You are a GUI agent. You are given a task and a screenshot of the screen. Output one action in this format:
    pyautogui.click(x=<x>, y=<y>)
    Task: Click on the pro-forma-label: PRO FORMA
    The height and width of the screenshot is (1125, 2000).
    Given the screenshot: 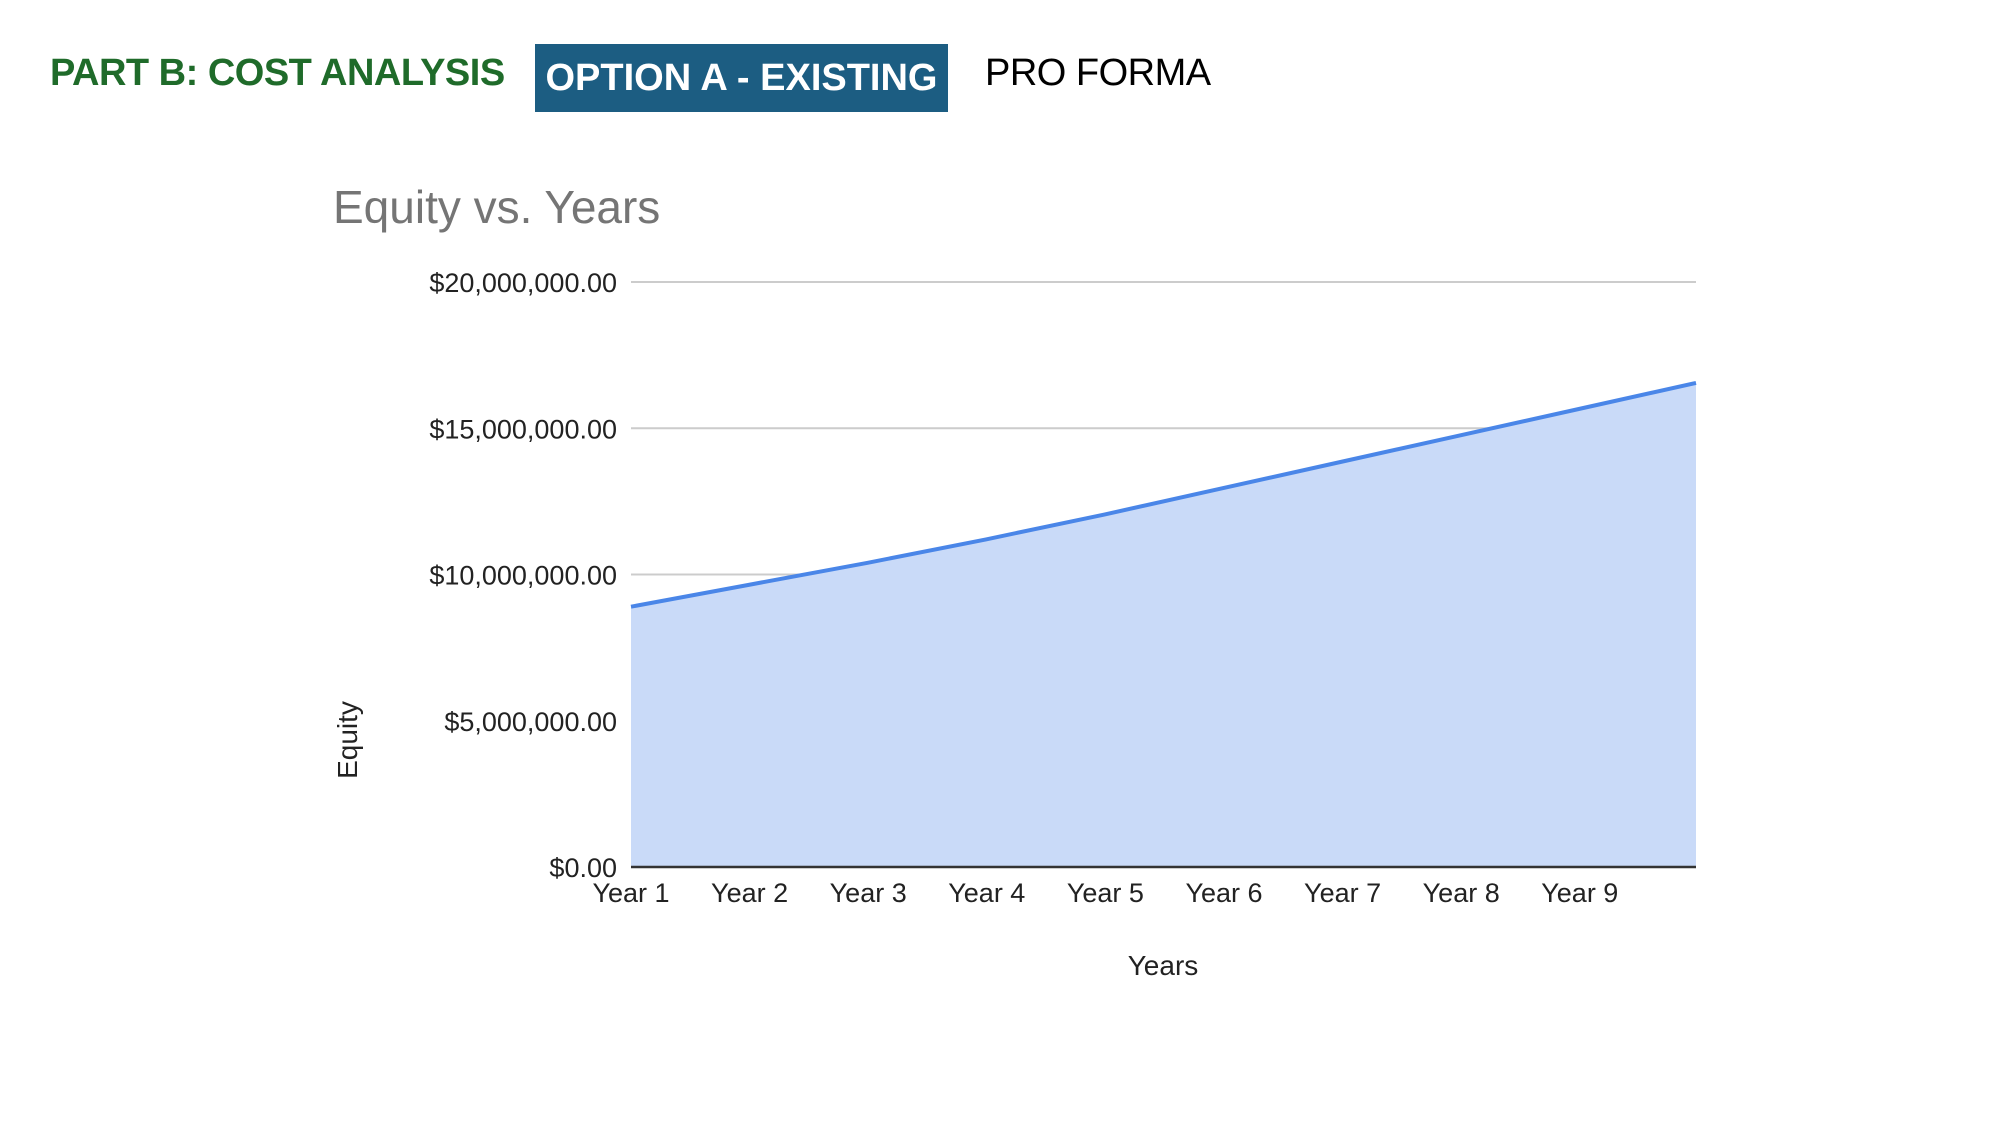 What is the action you would take?
    pyautogui.click(x=1098, y=73)
    